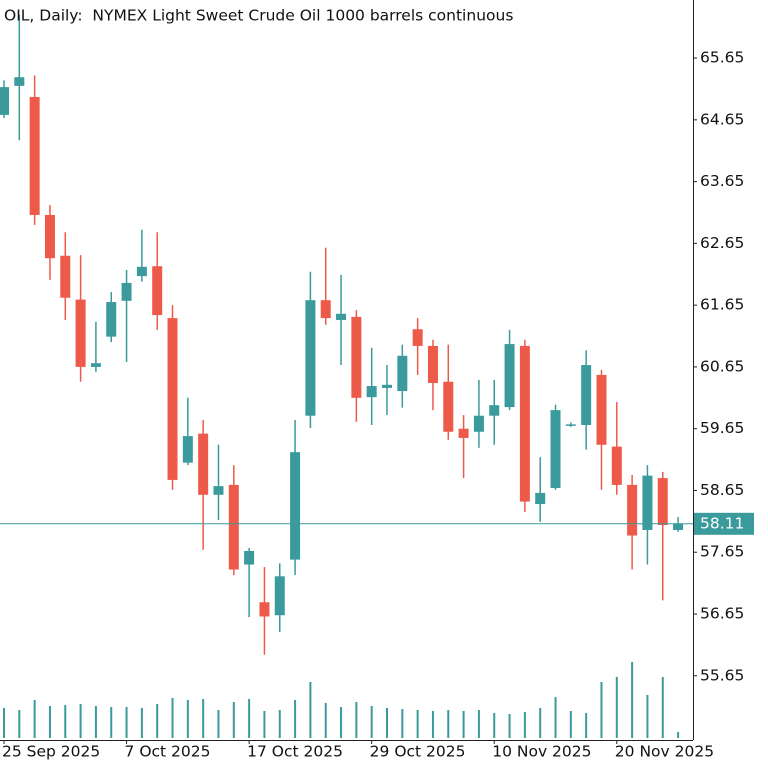 The image size is (768, 772). What do you see at coordinates (722, 490) in the screenshot?
I see `y-tick-label: 58.65` at bounding box center [722, 490].